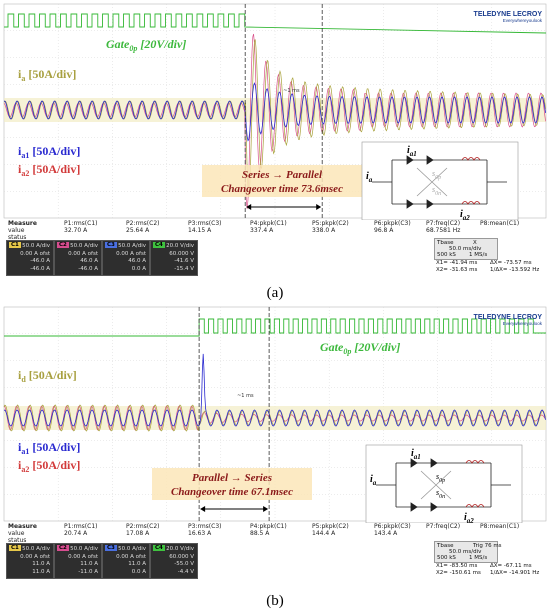 Image resolution: width=550 pixels, height=613 pixels. Describe the element at coordinates (76, 533) in the screenshot. I see `measure-param-value: 20.74 A` at that location.